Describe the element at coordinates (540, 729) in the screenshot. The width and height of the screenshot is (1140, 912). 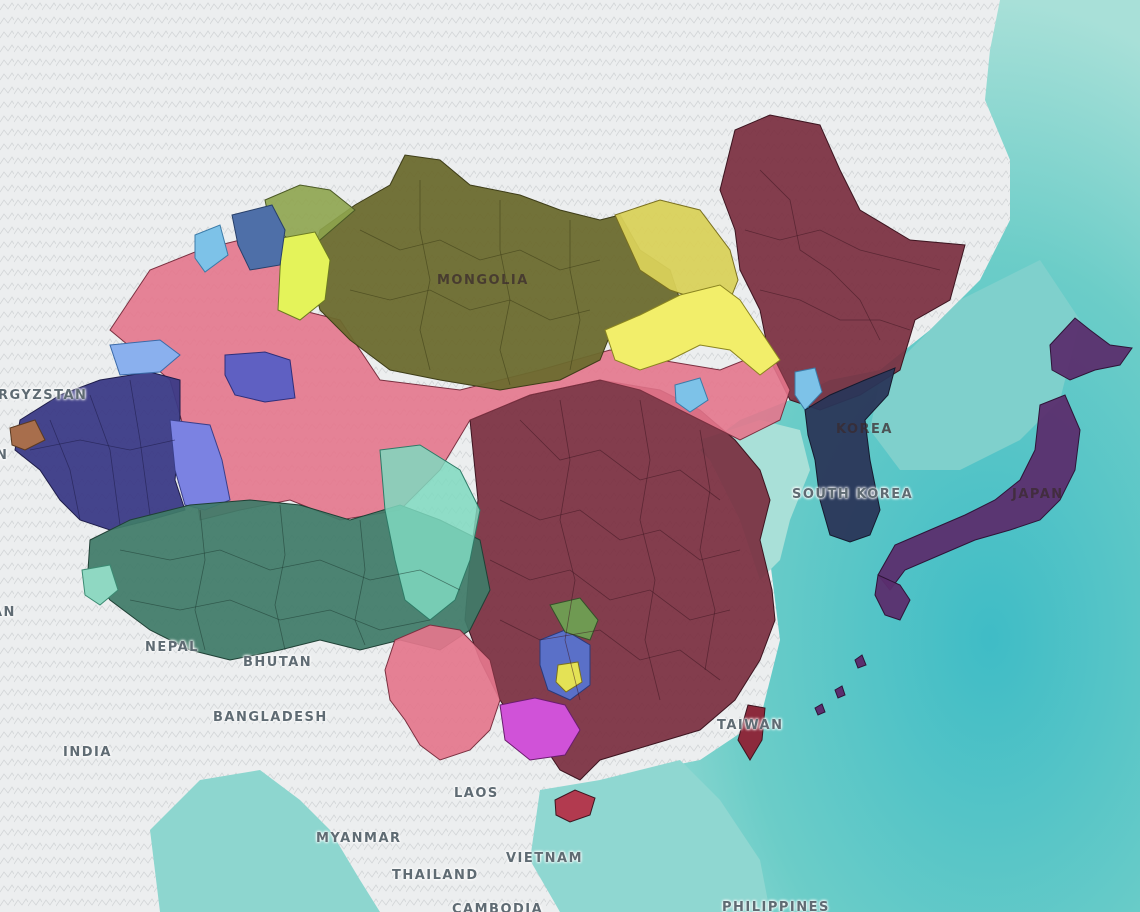
I see `region-magenta` at that location.